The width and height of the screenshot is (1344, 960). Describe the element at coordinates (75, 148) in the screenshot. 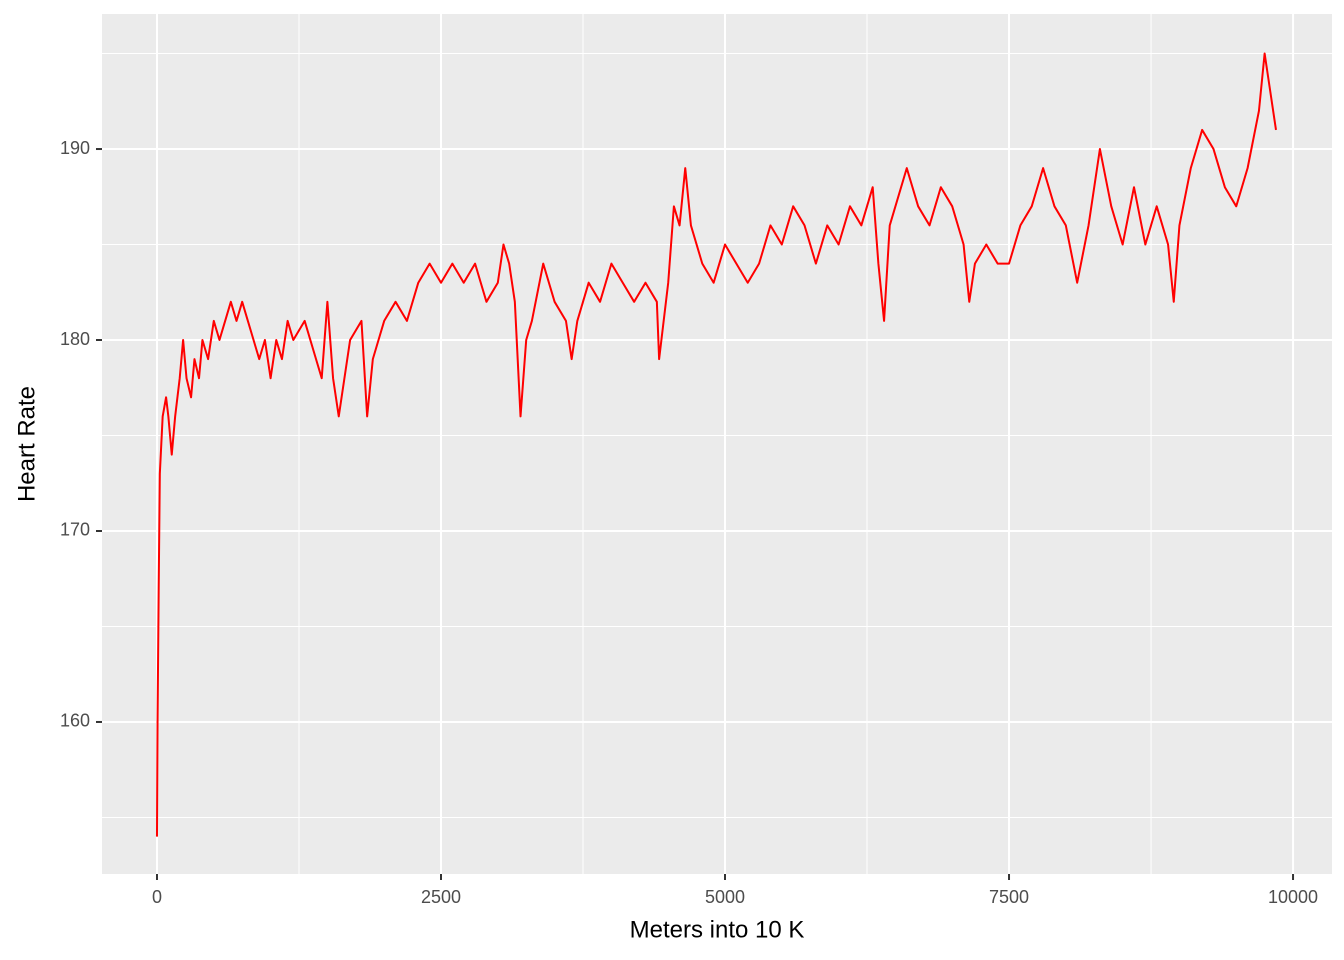

I see `y-tick-label: 190` at that location.